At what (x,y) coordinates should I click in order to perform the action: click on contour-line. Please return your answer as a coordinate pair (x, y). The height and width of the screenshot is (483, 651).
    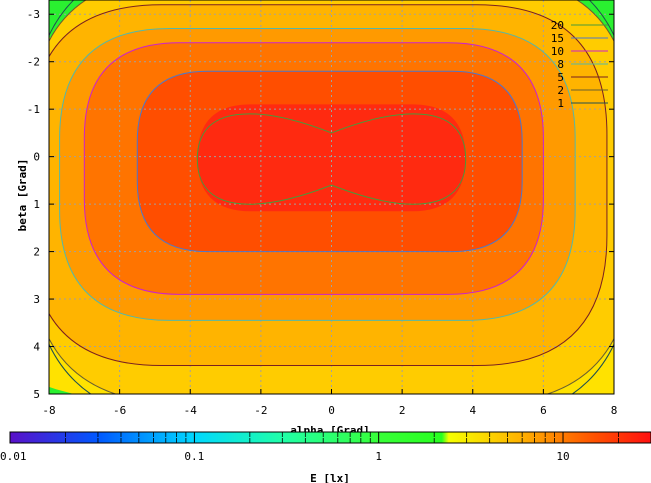
    Looking at the image, I should click on (331, 159).